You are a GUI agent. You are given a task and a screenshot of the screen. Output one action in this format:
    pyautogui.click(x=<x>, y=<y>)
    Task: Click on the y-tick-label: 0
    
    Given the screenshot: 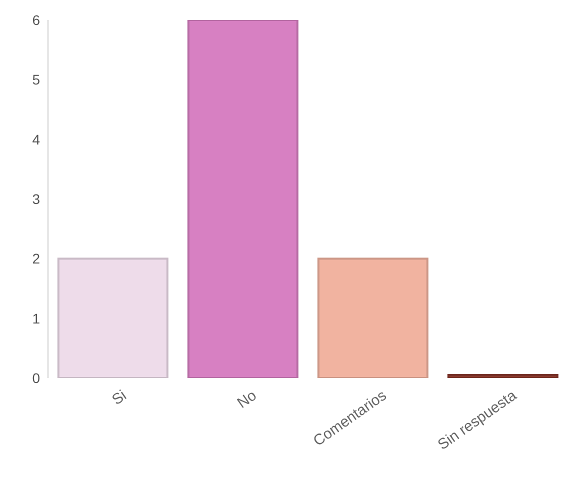 What is the action you would take?
    pyautogui.click(x=36, y=378)
    